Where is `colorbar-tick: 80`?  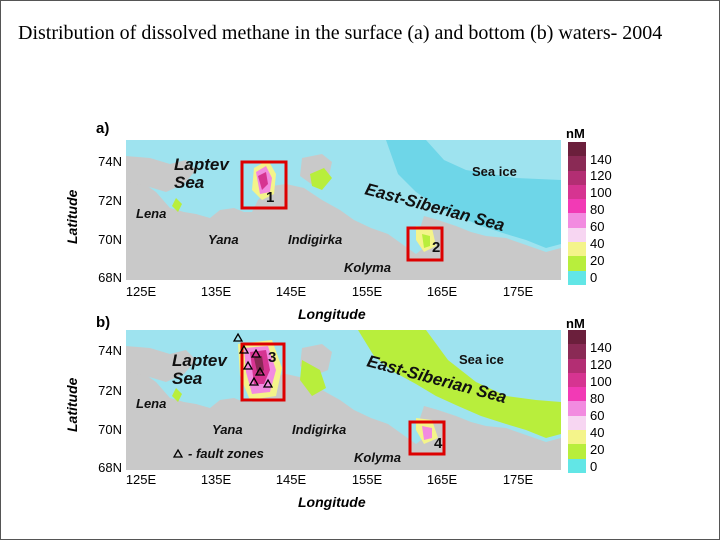
colorbar-tick: 80 is located at coordinates (597, 209).